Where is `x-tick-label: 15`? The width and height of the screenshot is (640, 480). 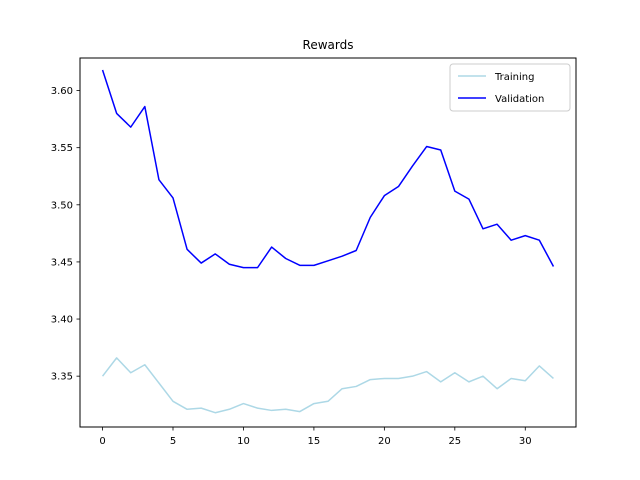
x-tick-label: 15 is located at coordinates (314, 441).